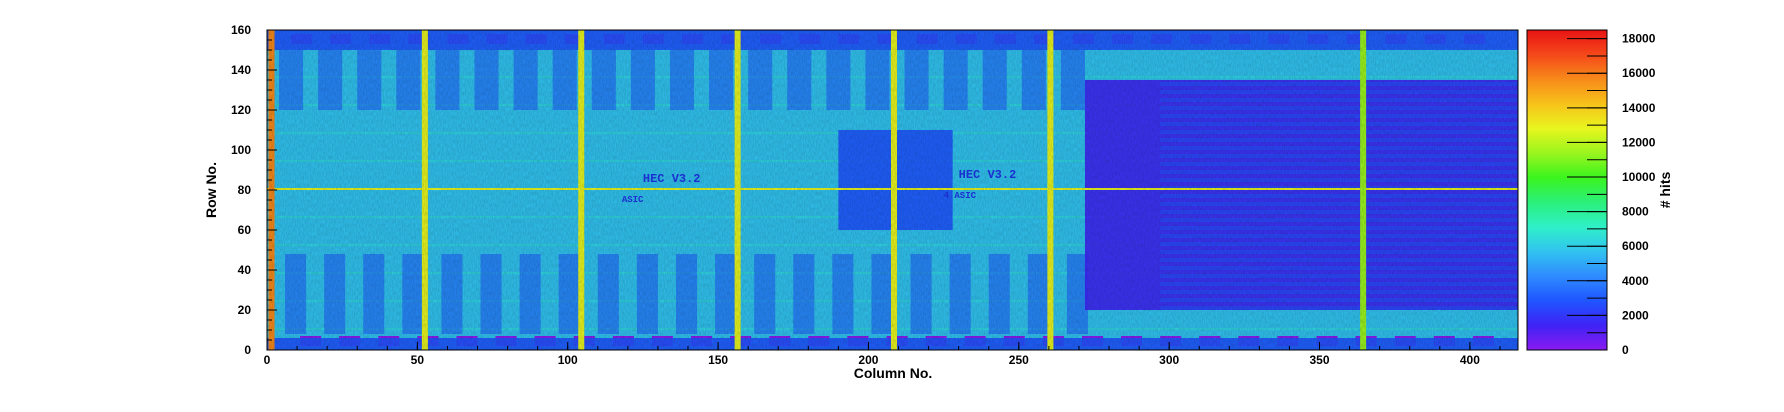 The width and height of the screenshot is (1784, 412). Describe the element at coordinates (267, 360) in the screenshot. I see `x-tick-label: 0` at that location.